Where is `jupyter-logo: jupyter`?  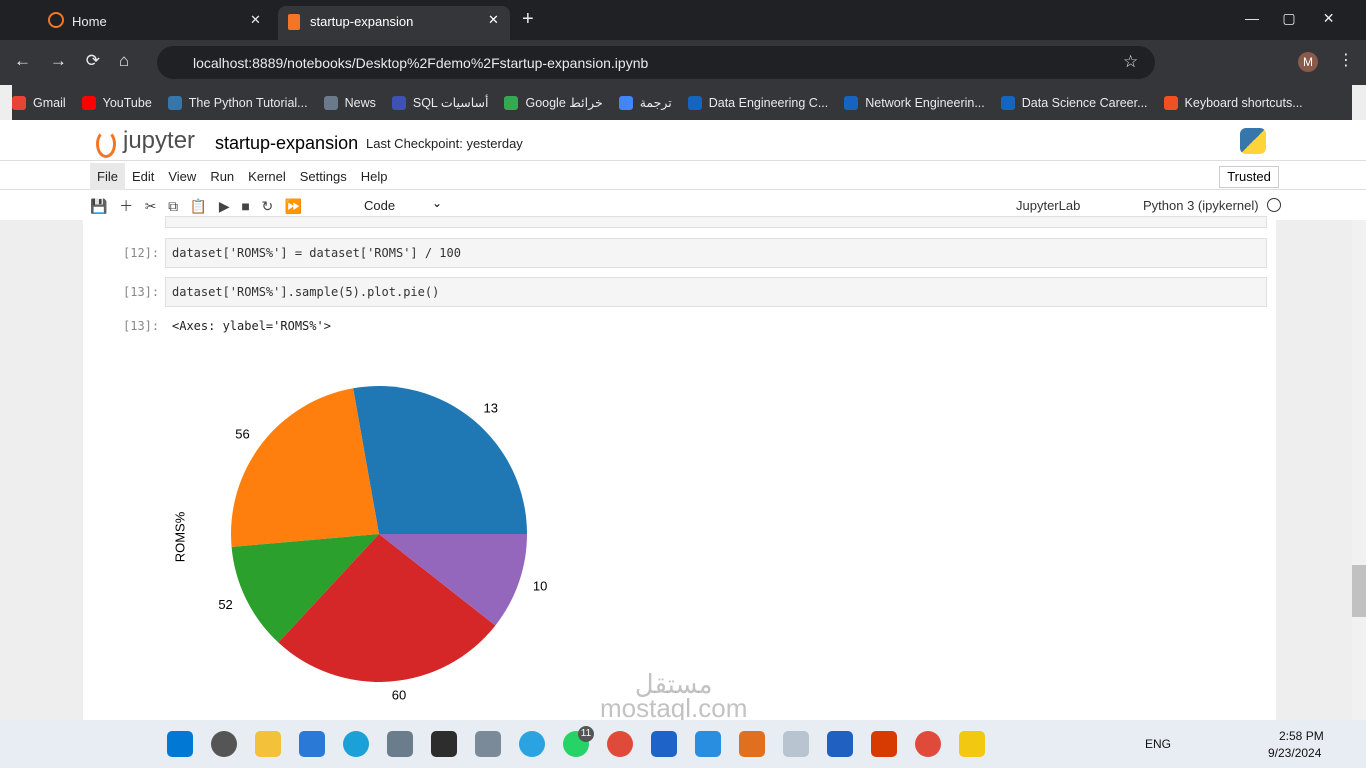 jupyter-logo: jupyter is located at coordinates (159, 140).